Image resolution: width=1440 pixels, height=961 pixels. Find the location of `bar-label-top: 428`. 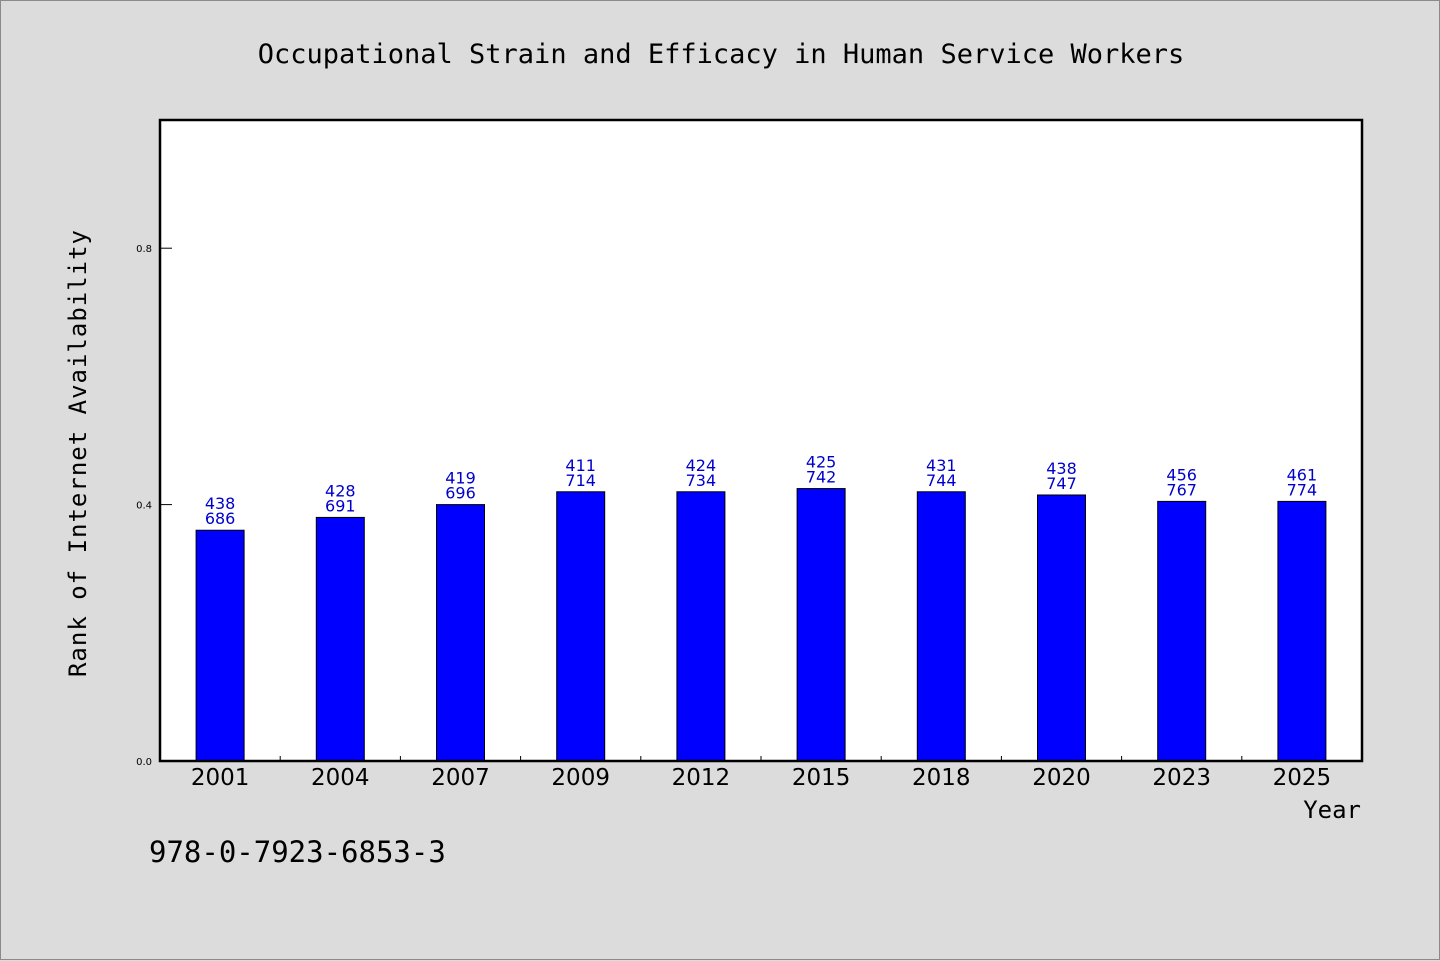

bar-label-top: 428 is located at coordinates (340, 490).